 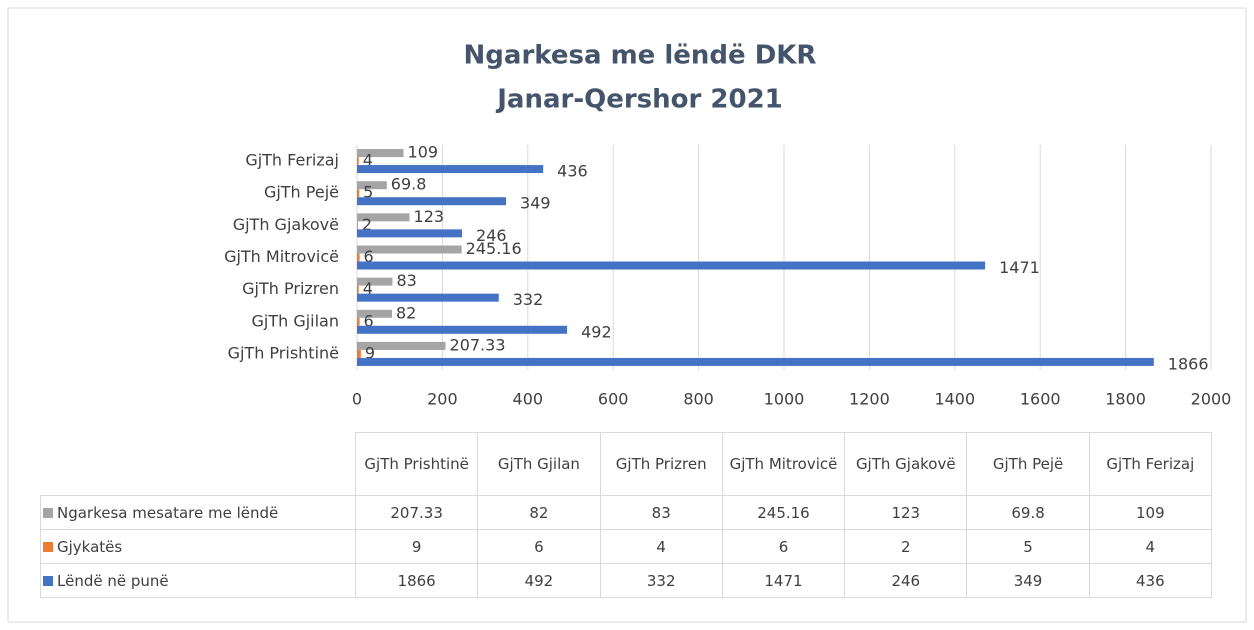 What do you see at coordinates (528, 399) in the screenshot?
I see `x-tick-label: 400` at bounding box center [528, 399].